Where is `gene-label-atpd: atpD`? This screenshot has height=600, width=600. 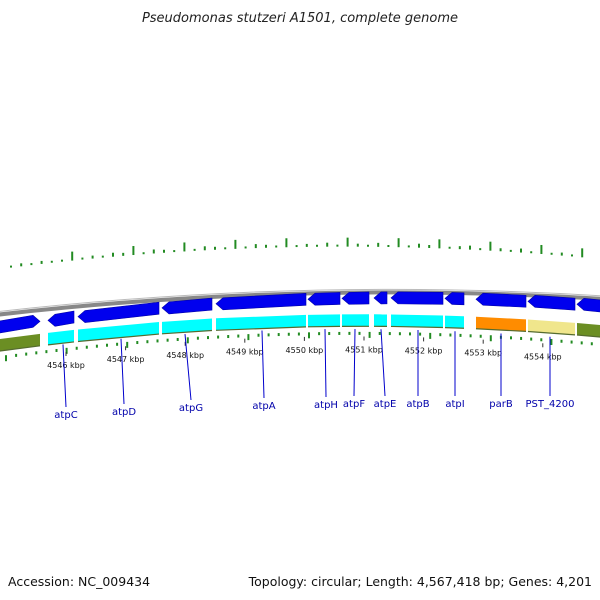
gene-label-atpd: atpD is located at coordinates (124, 412).